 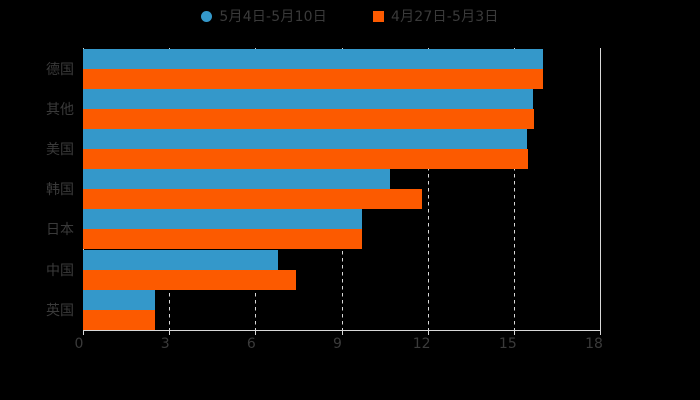 I want to click on x-tick-label: 3, so click(x=165, y=344).